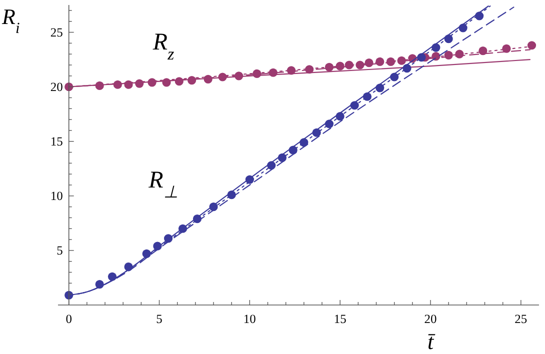 The image size is (545, 354). I want to click on x-tick-label: 25, so click(521, 319).